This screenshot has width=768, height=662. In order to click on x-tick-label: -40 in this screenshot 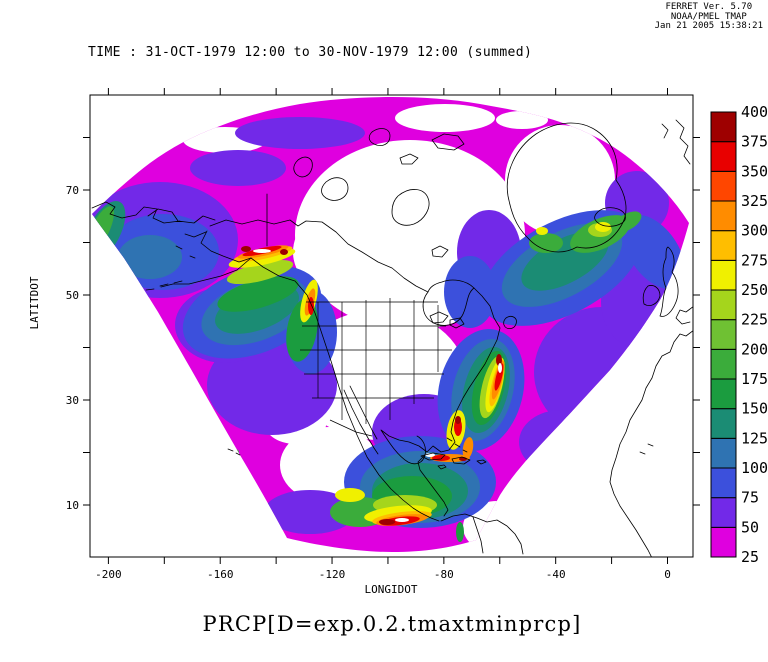, I will do `click(556, 574)`.